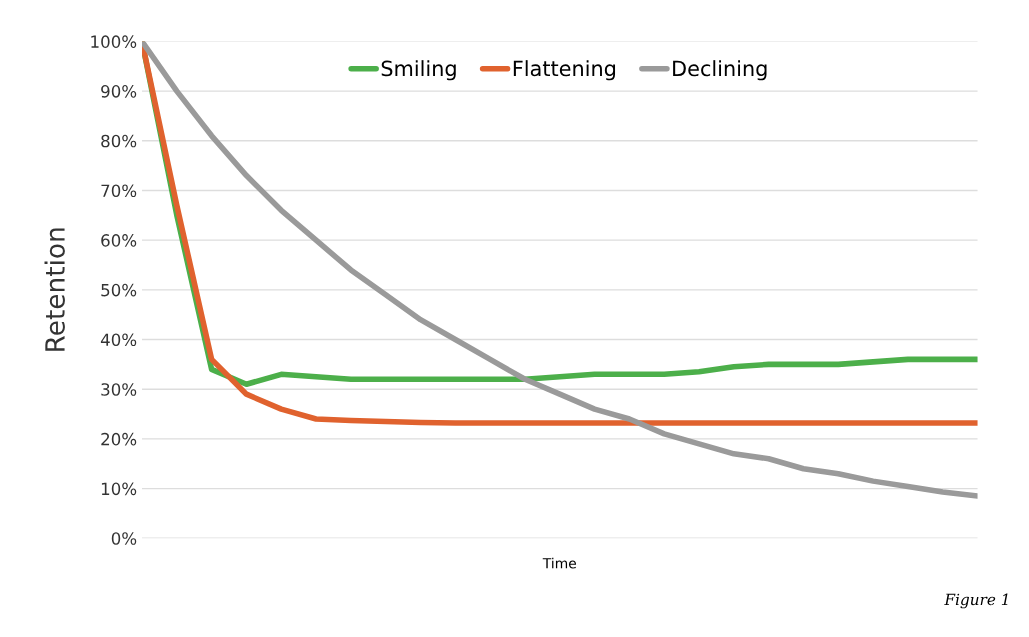 This screenshot has width=1029, height=637. Describe the element at coordinates (119, 240) in the screenshot. I see `y-tick-label: 60%` at that location.